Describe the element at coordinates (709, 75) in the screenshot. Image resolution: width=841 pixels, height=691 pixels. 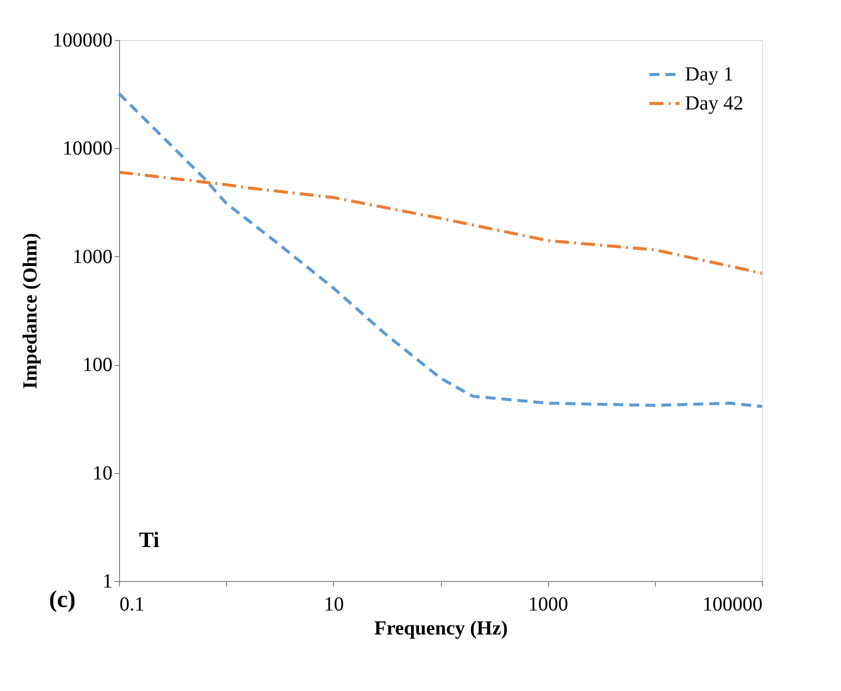
I see `legend-label: Day 1` at that location.